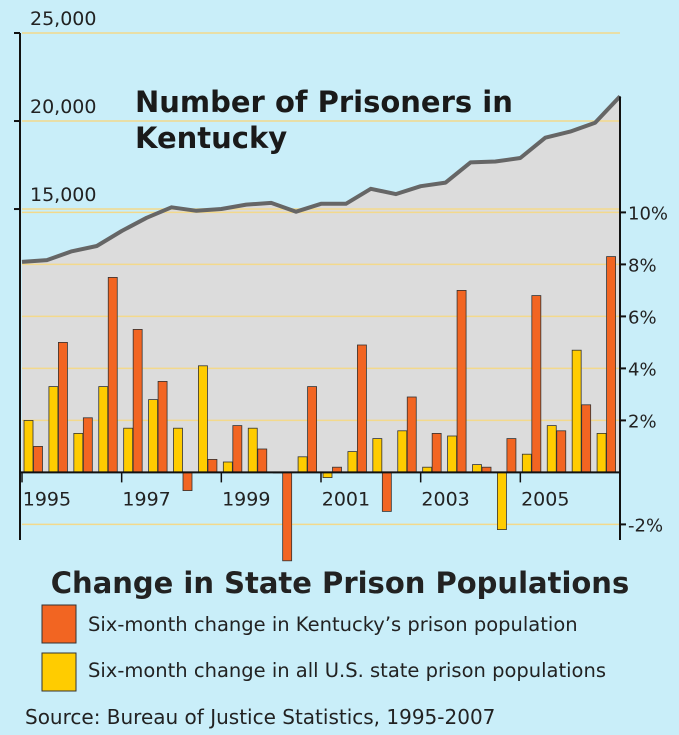 The height and width of the screenshot is (735, 679). I want to click on y-tick-label: 25,000, so click(63, 19).